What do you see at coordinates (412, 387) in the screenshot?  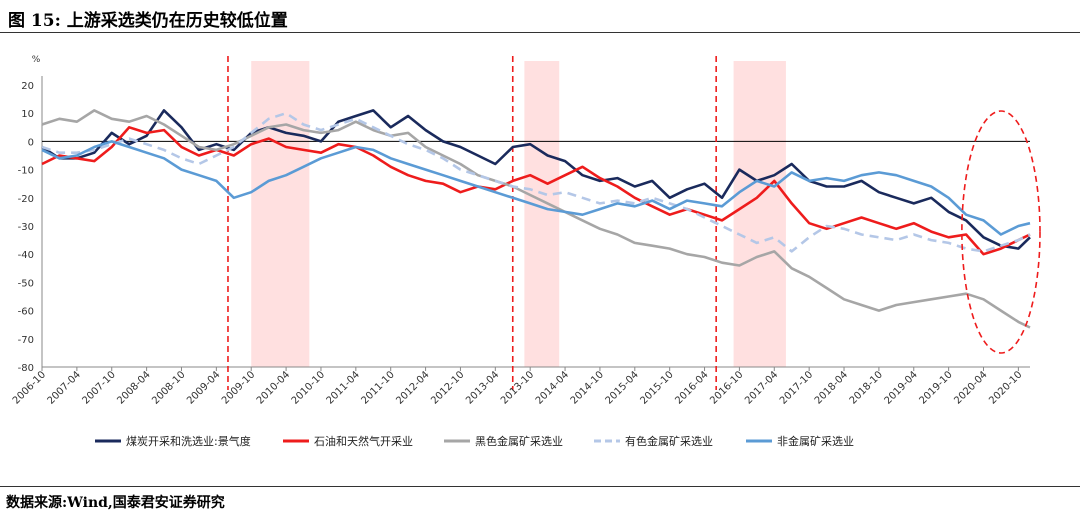 I see `x-tick-label: 2012-04` at bounding box center [412, 387].